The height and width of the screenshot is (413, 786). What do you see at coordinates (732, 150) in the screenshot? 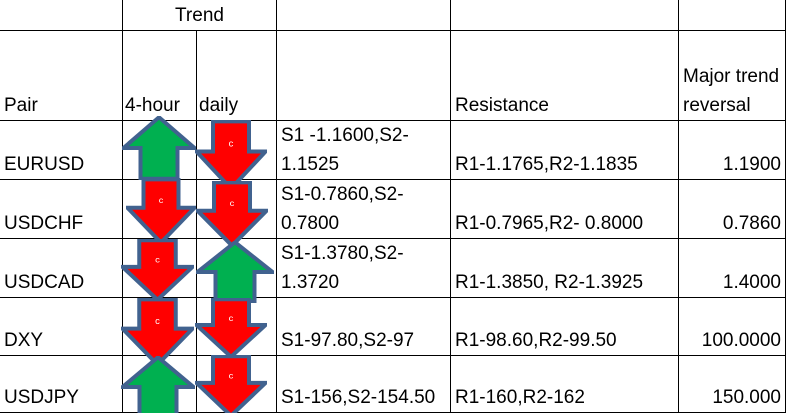
I see `cell-reversal: 1.1900` at bounding box center [732, 150].